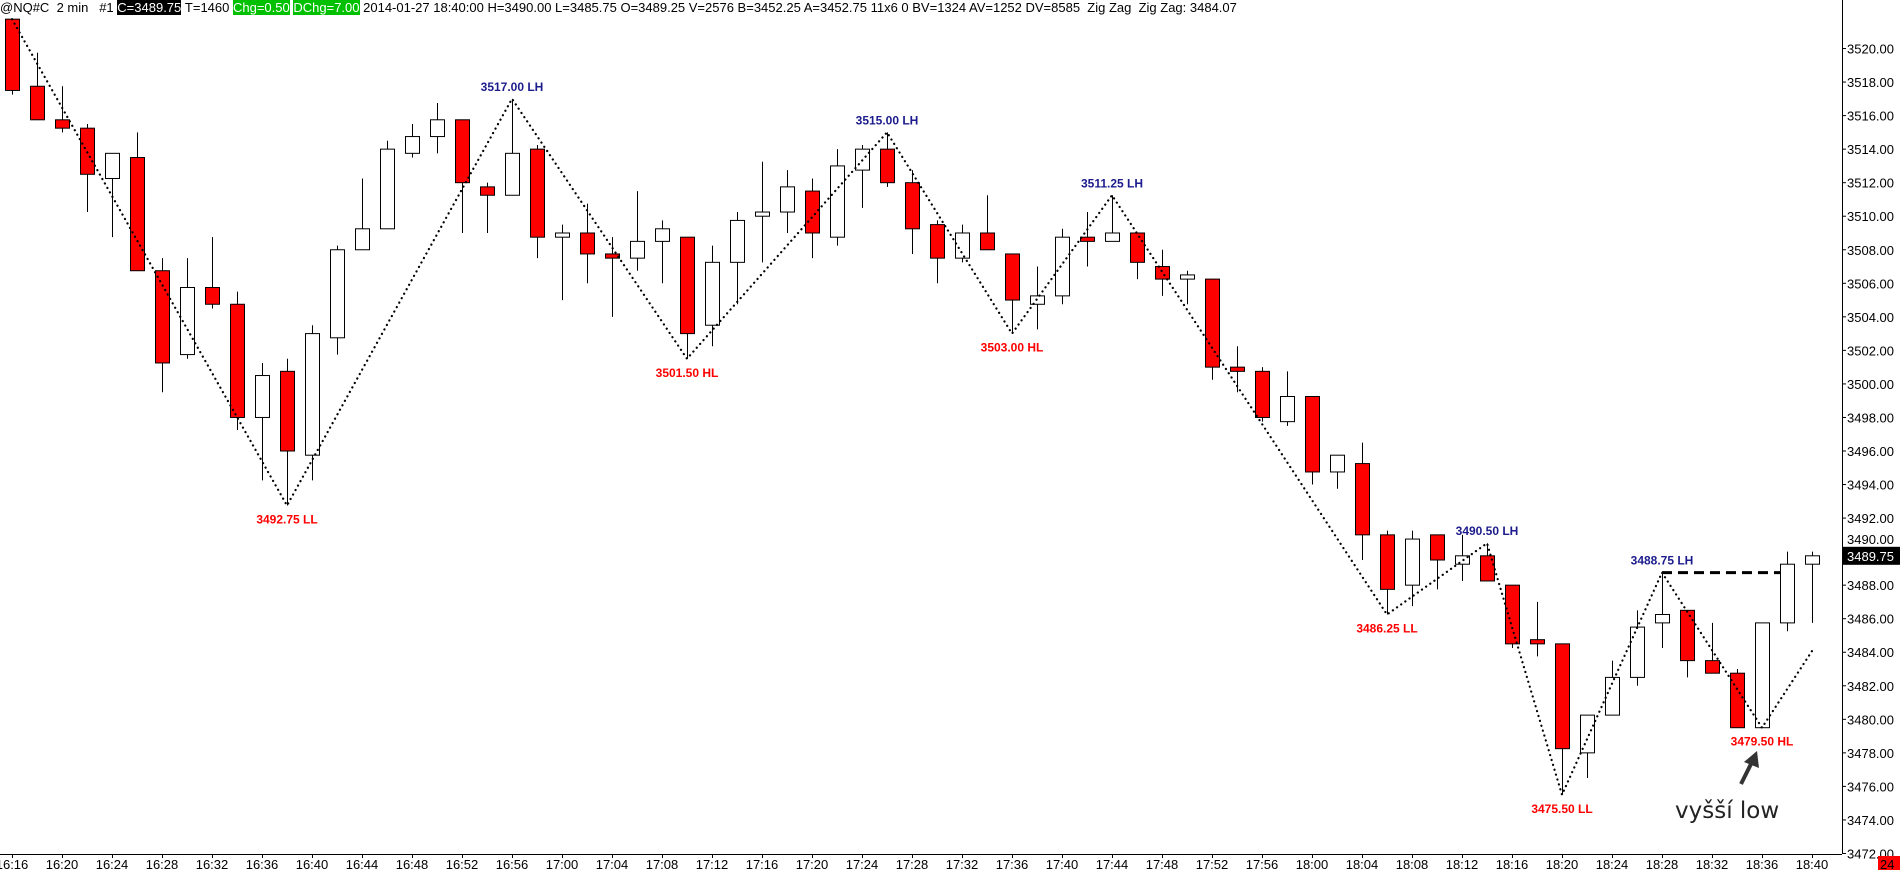  I want to click on y-tick-label: 3484.00, so click(1870, 652).